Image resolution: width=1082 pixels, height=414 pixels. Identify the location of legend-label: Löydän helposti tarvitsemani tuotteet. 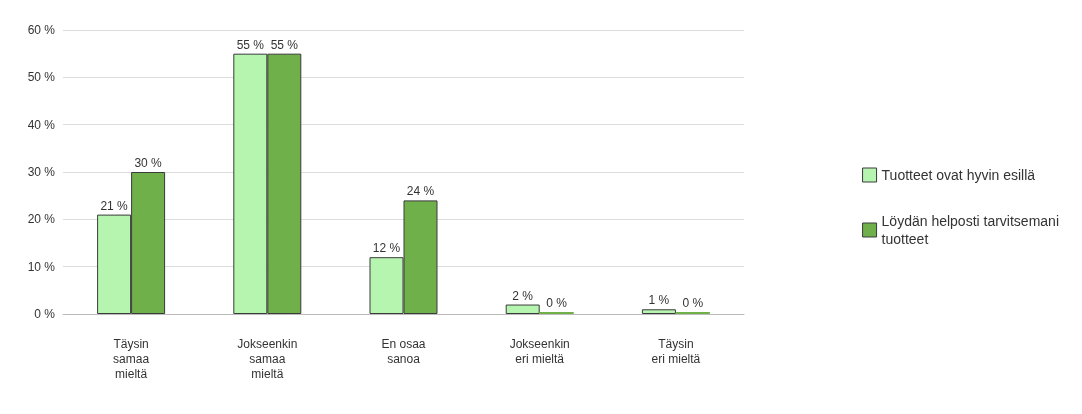
(970, 230).